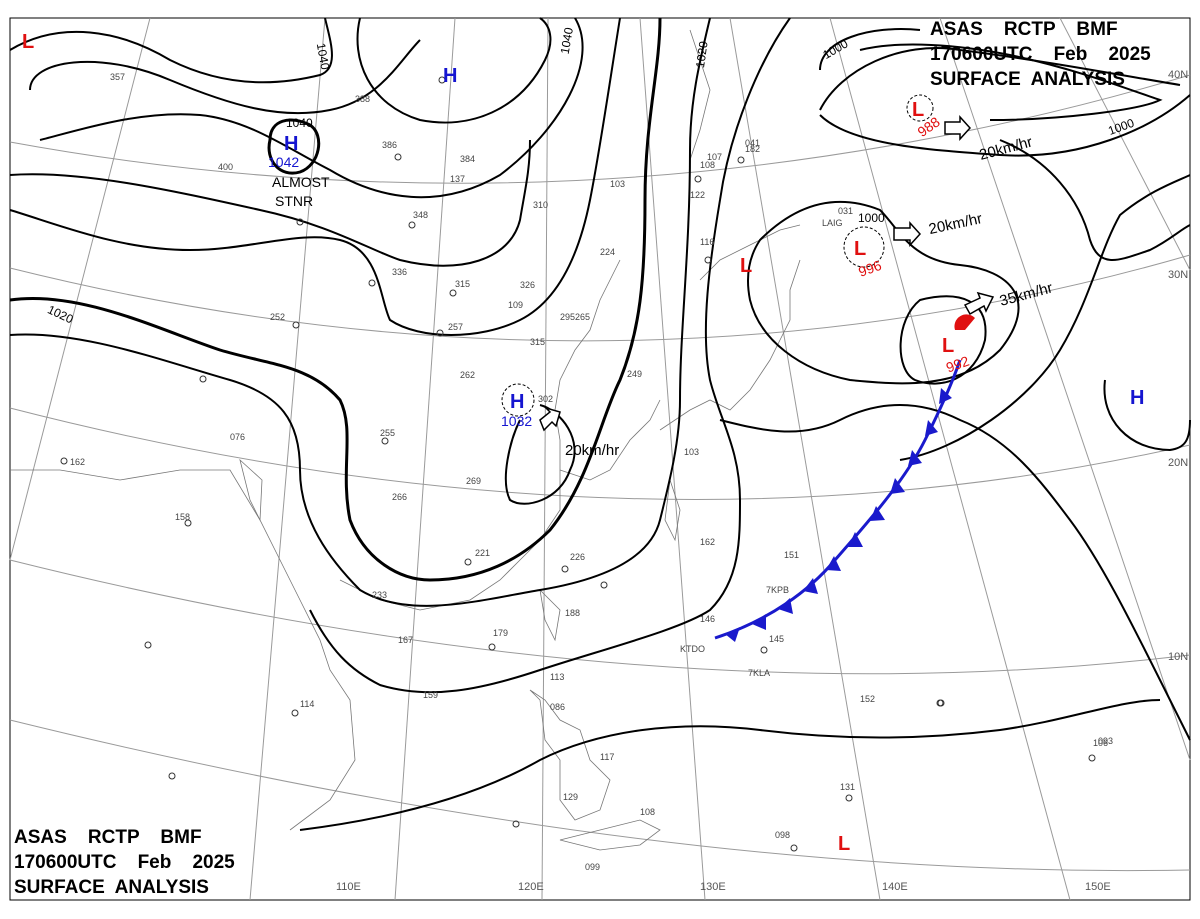 The height and width of the screenshot is (919, 1200). Describe the element at coordinates (692, 649) in the screenshot. I see `station-name: KTDO` at that location.